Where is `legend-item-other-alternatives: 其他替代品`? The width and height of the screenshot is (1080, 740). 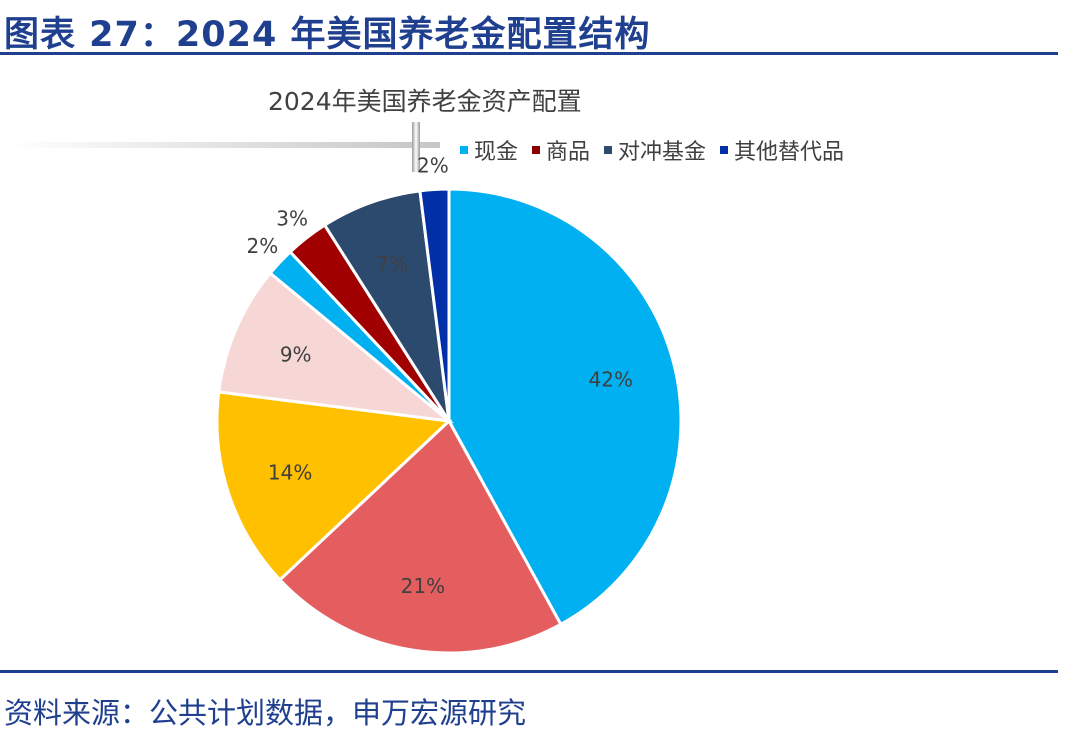
legend-item-other-alternatives: 其他替代品 is located at coordinates (782, 150).